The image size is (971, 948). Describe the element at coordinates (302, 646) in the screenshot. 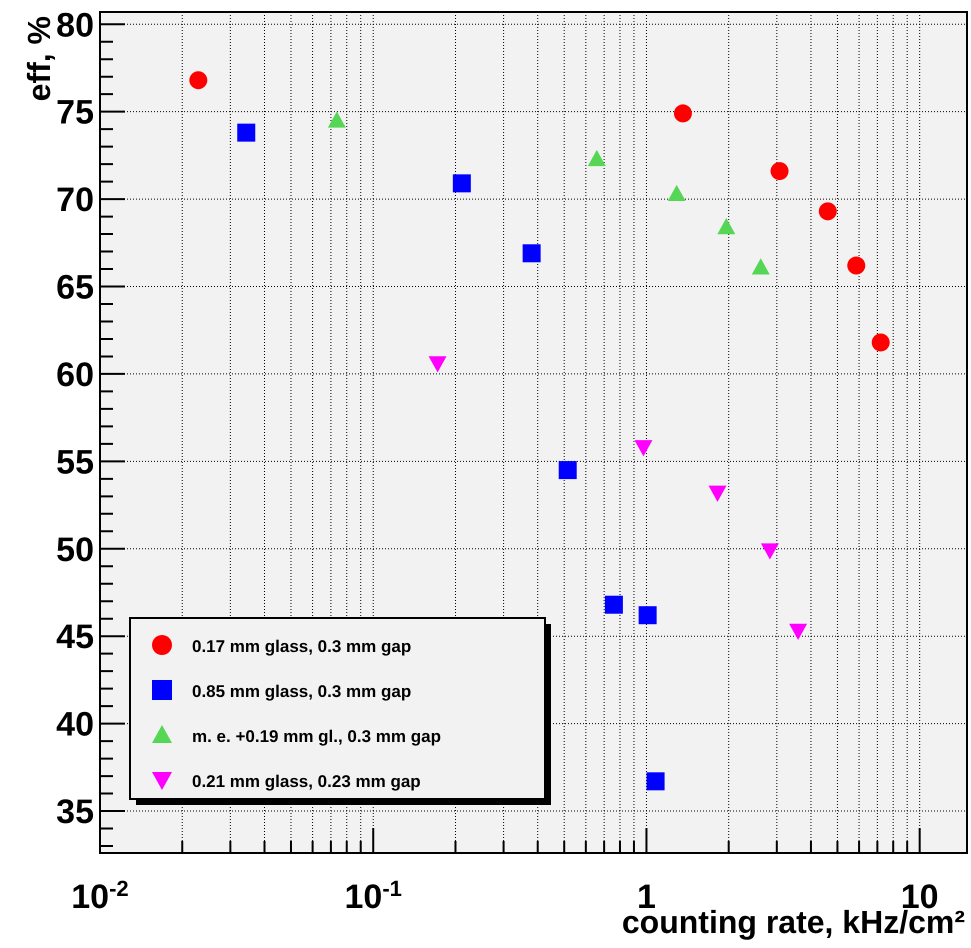

I see `legend-label: 0.17 mm glass, 0.3 mm gap` at that location.